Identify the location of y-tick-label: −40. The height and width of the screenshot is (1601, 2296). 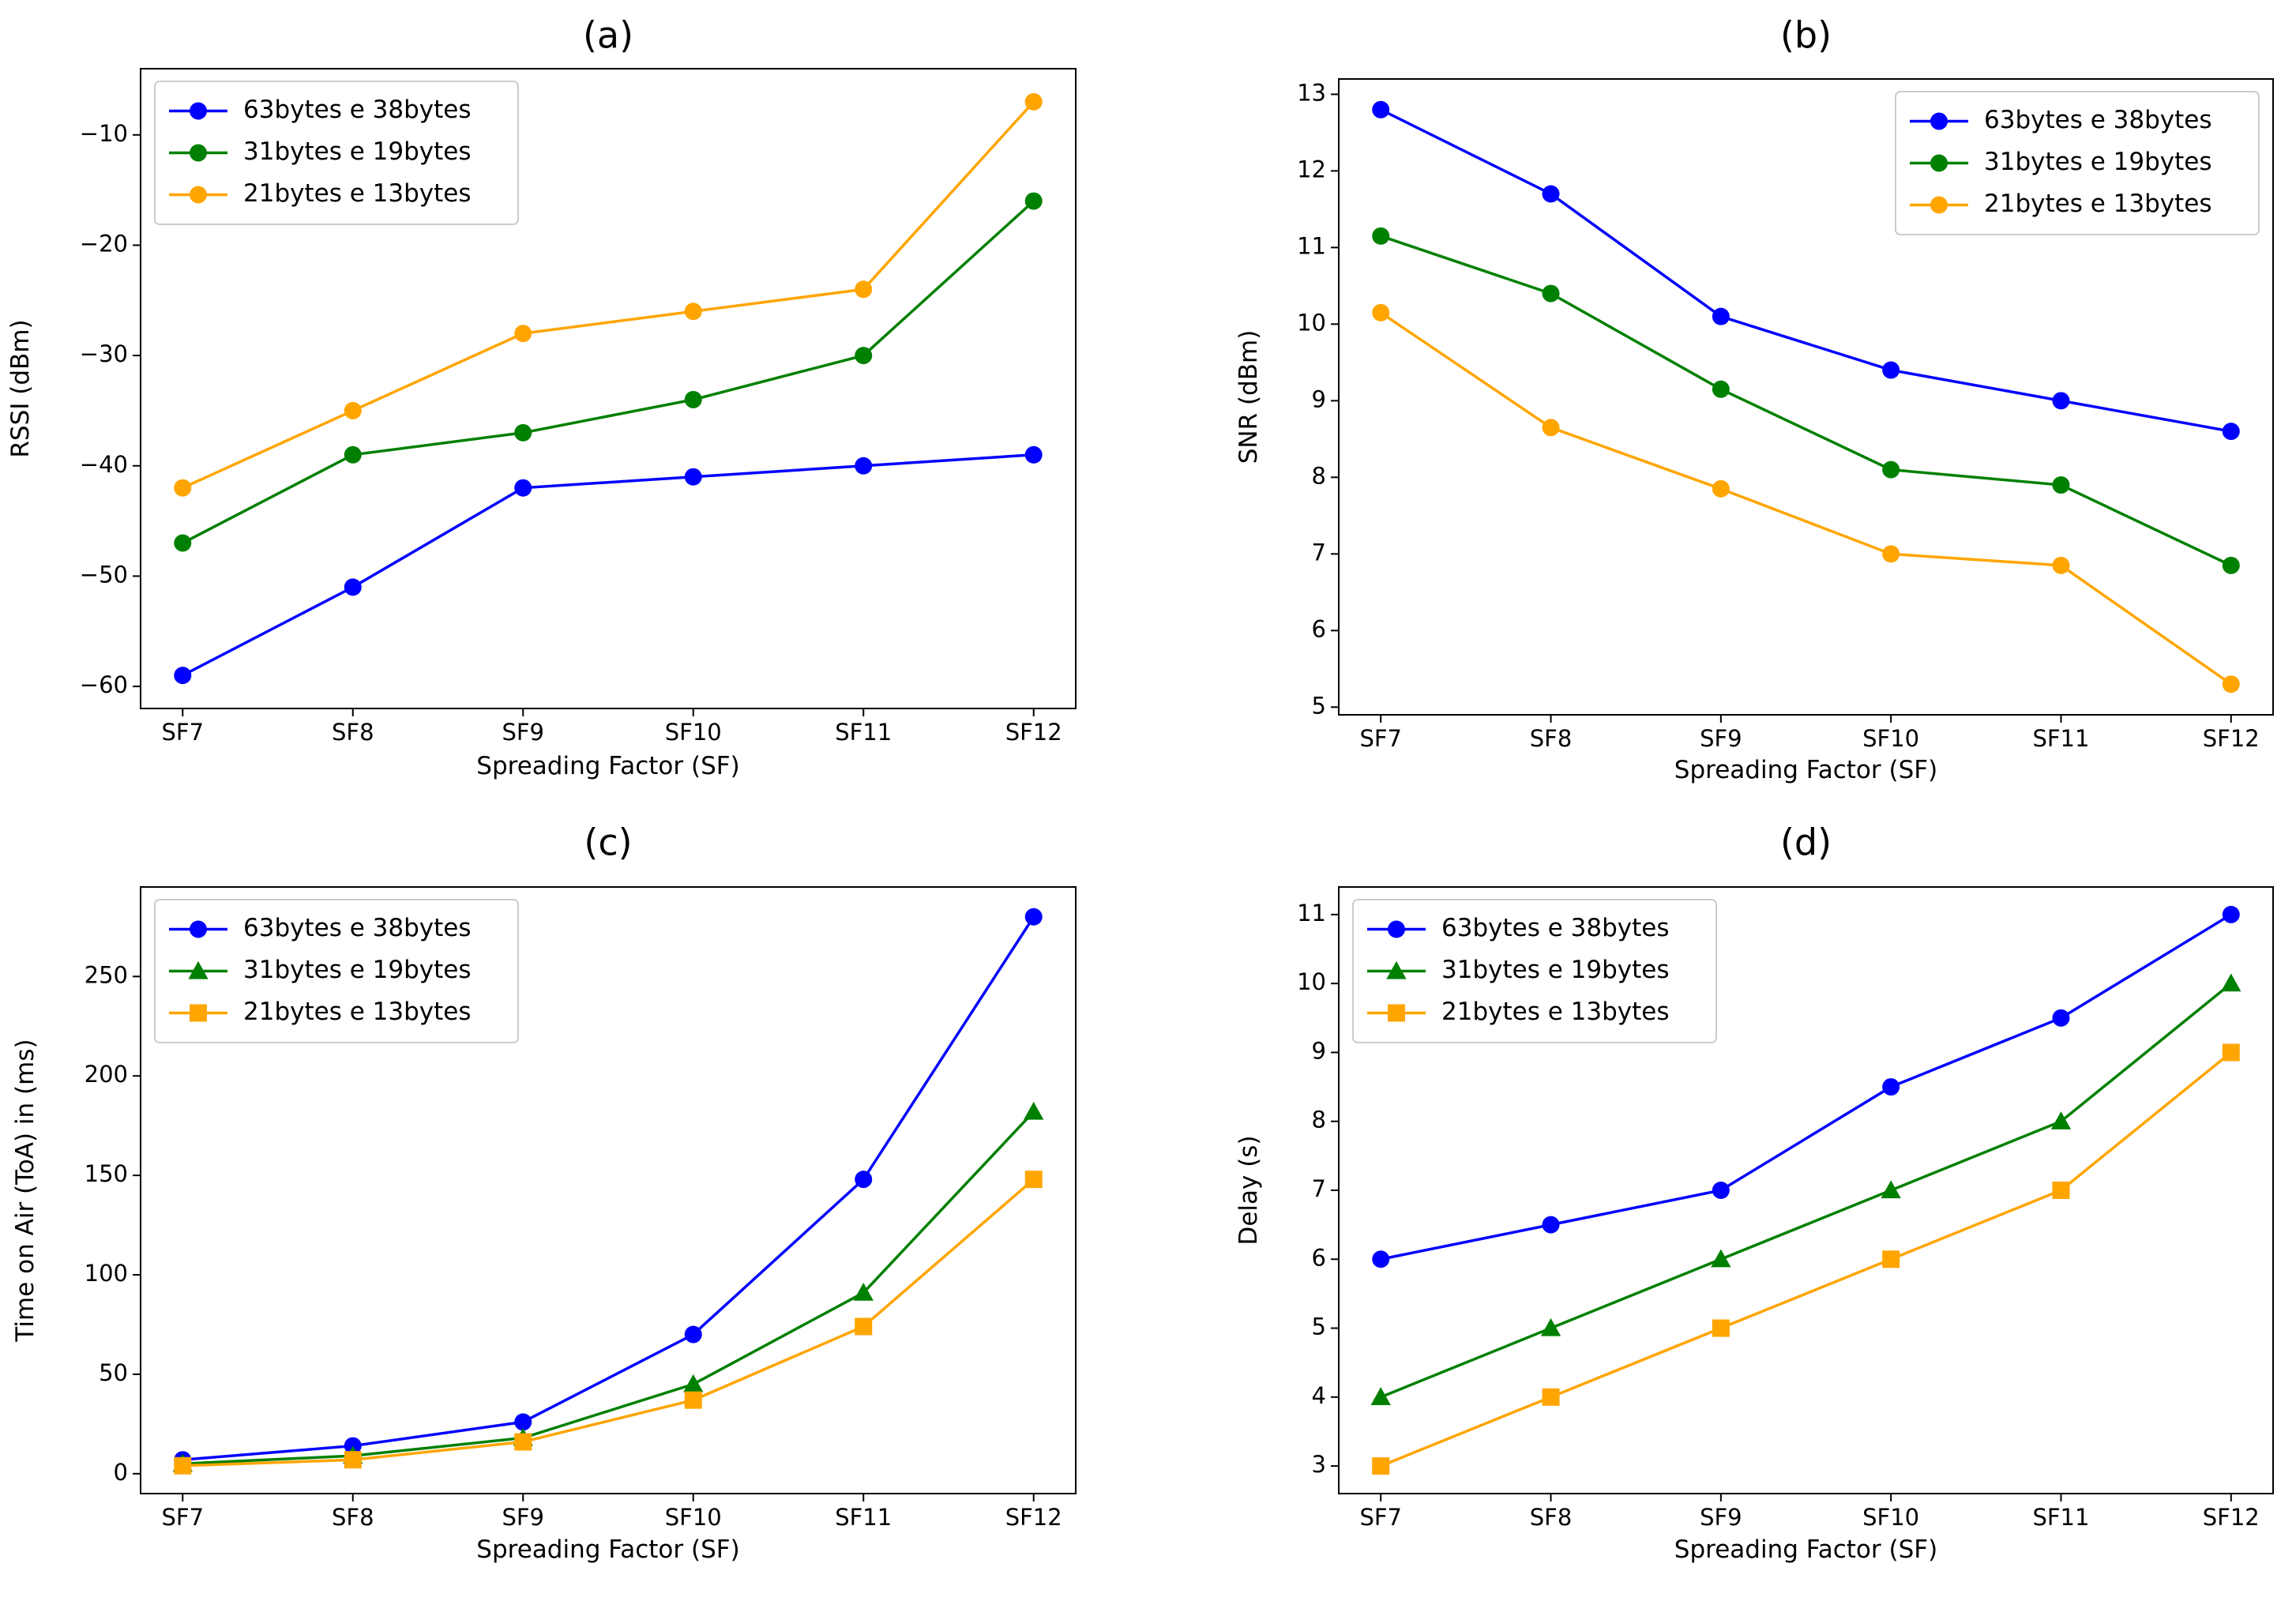
(104, 464).